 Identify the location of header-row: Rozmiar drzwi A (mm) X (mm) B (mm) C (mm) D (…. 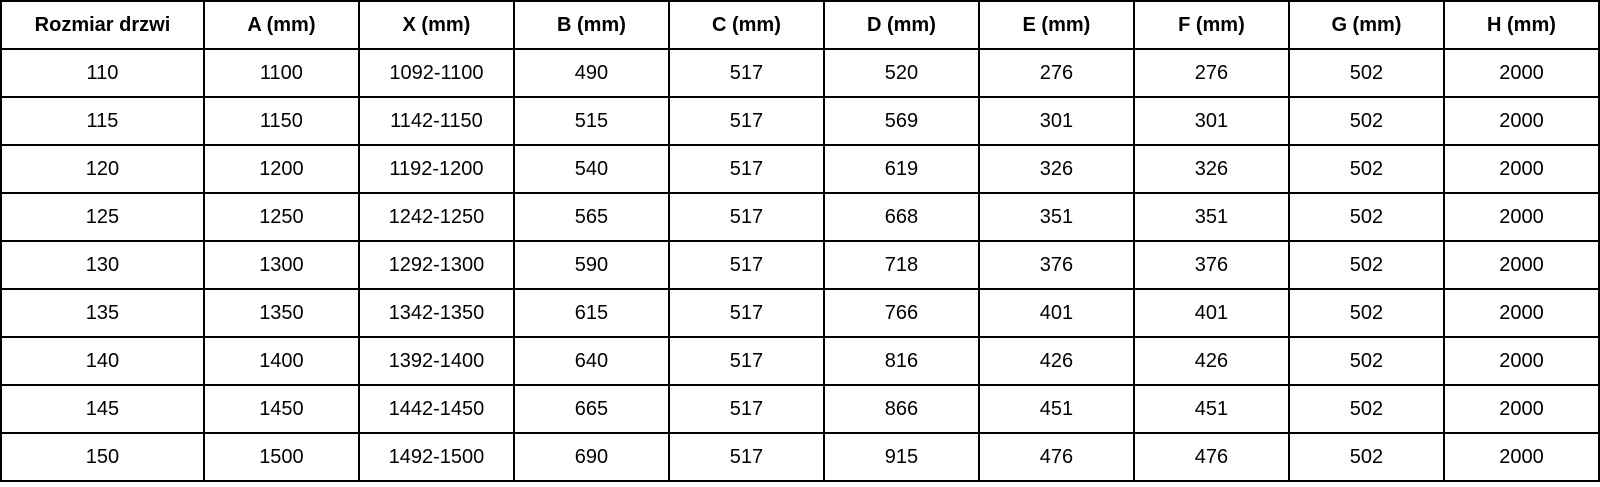
(800, 25).